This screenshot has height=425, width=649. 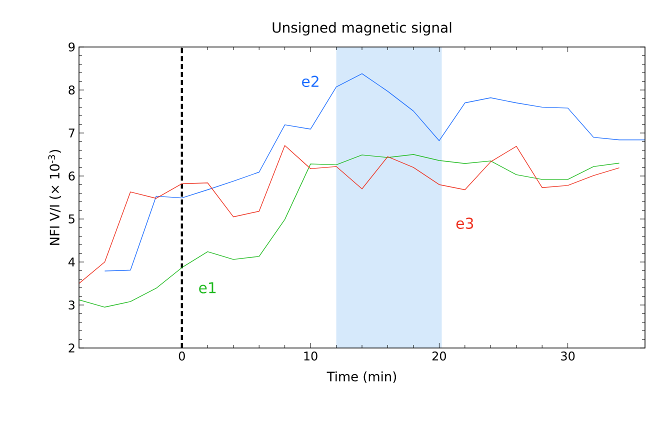 What do you see at coordinates (465, 223) in the screenshot?
I see `series-label: e3` at bounding box center [465, 223].